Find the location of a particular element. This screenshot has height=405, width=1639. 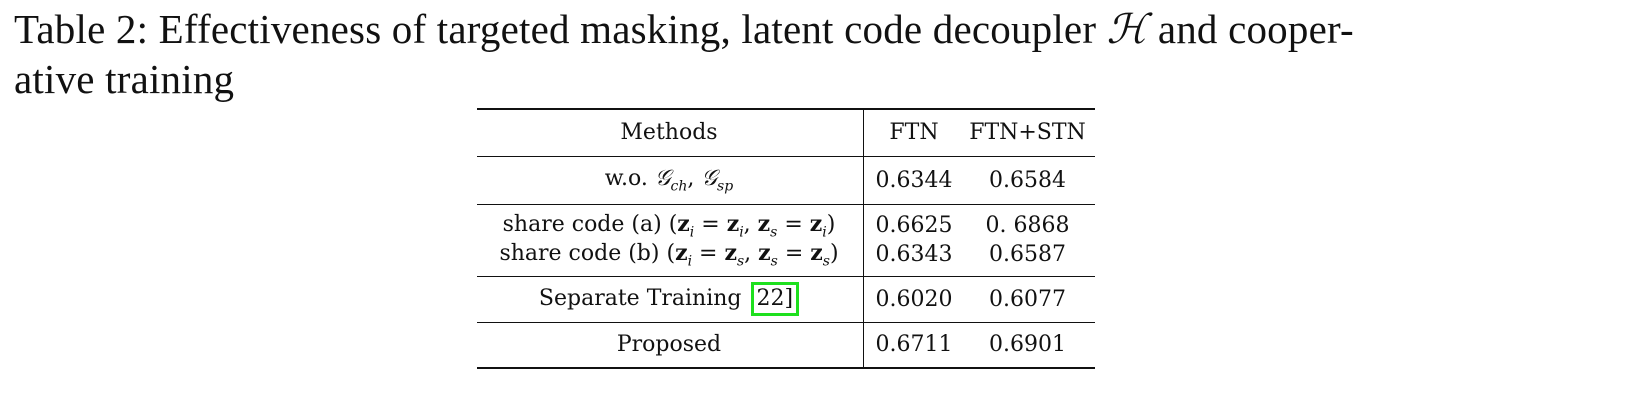

table-row: Proposed 0.6711 0.6901 is located at coordinates (786, 345).